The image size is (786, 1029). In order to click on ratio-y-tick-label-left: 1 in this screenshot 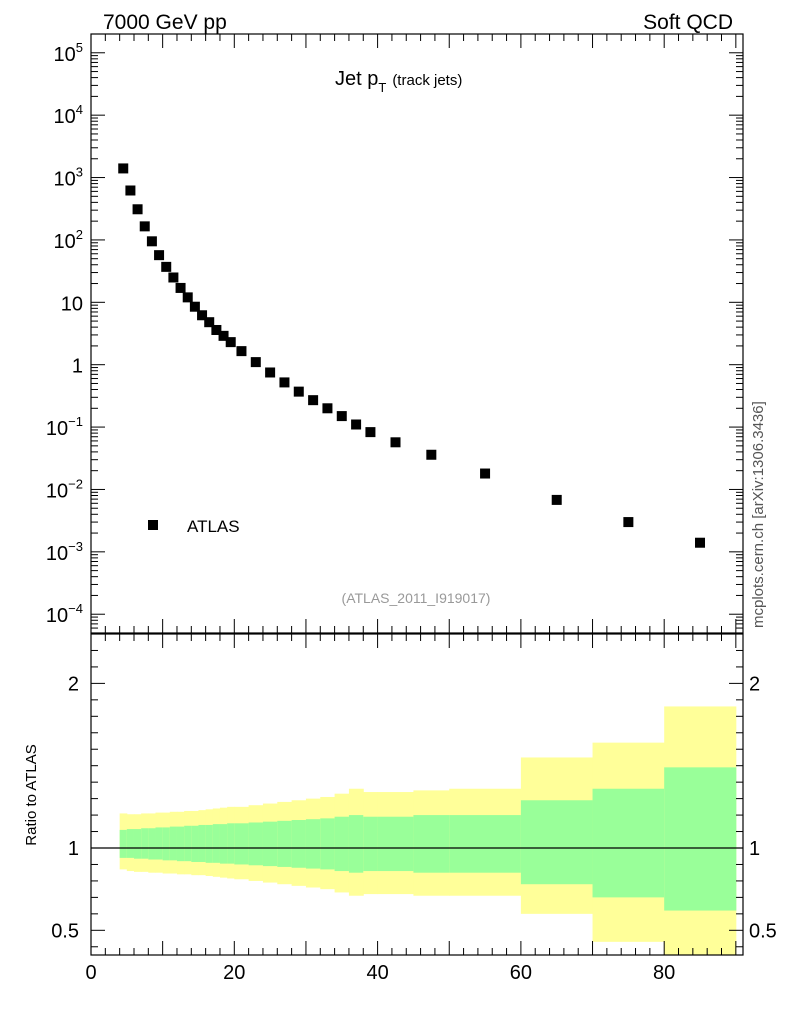, I will do `click(73, 849)`.